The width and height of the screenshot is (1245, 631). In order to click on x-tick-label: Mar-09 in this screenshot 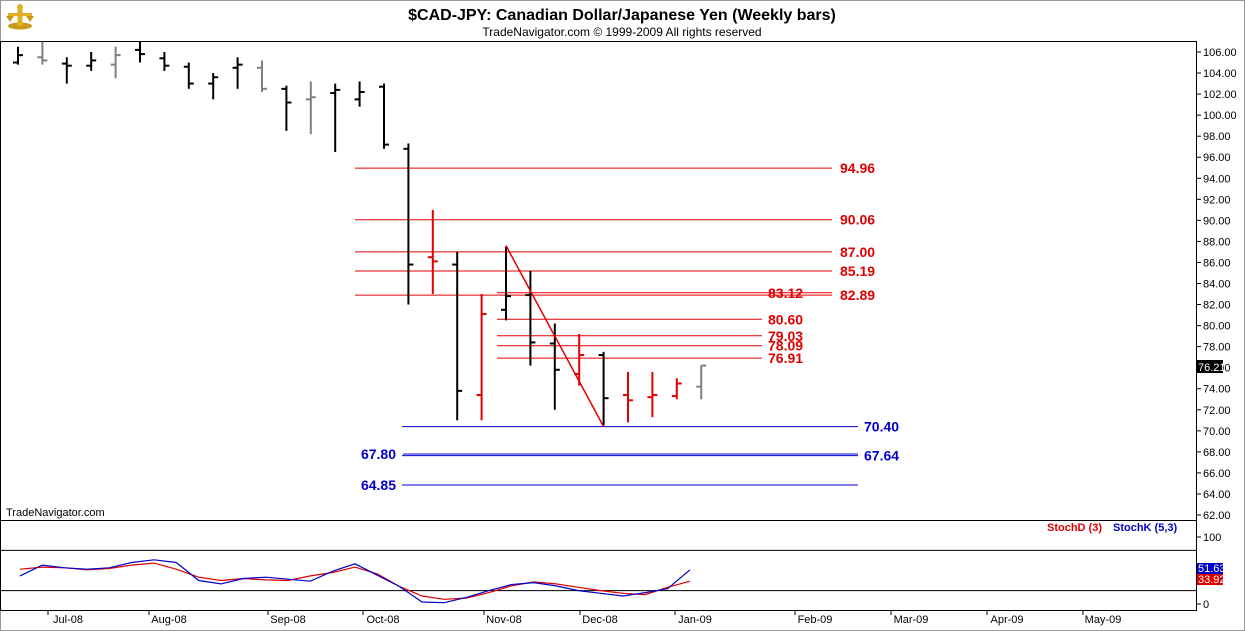, I will do `click(911, 620)`.